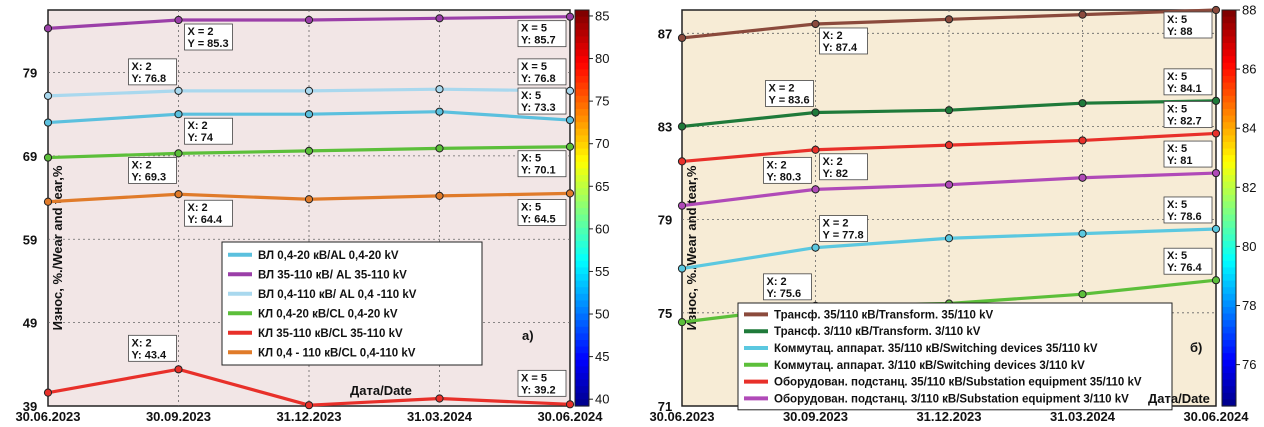  I want to click on data-tip: X: 5Y: 76.4, so click(1188, 261).